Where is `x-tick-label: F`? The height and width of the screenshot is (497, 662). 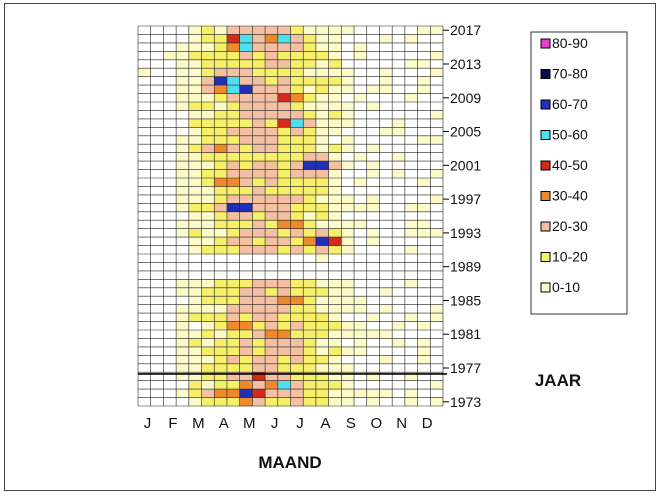 x-tick-label: F is located at coordinates (172, 423).